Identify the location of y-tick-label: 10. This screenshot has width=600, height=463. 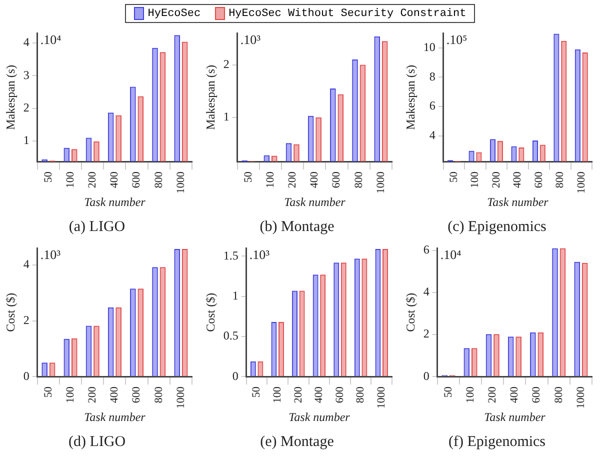
(429, 47).